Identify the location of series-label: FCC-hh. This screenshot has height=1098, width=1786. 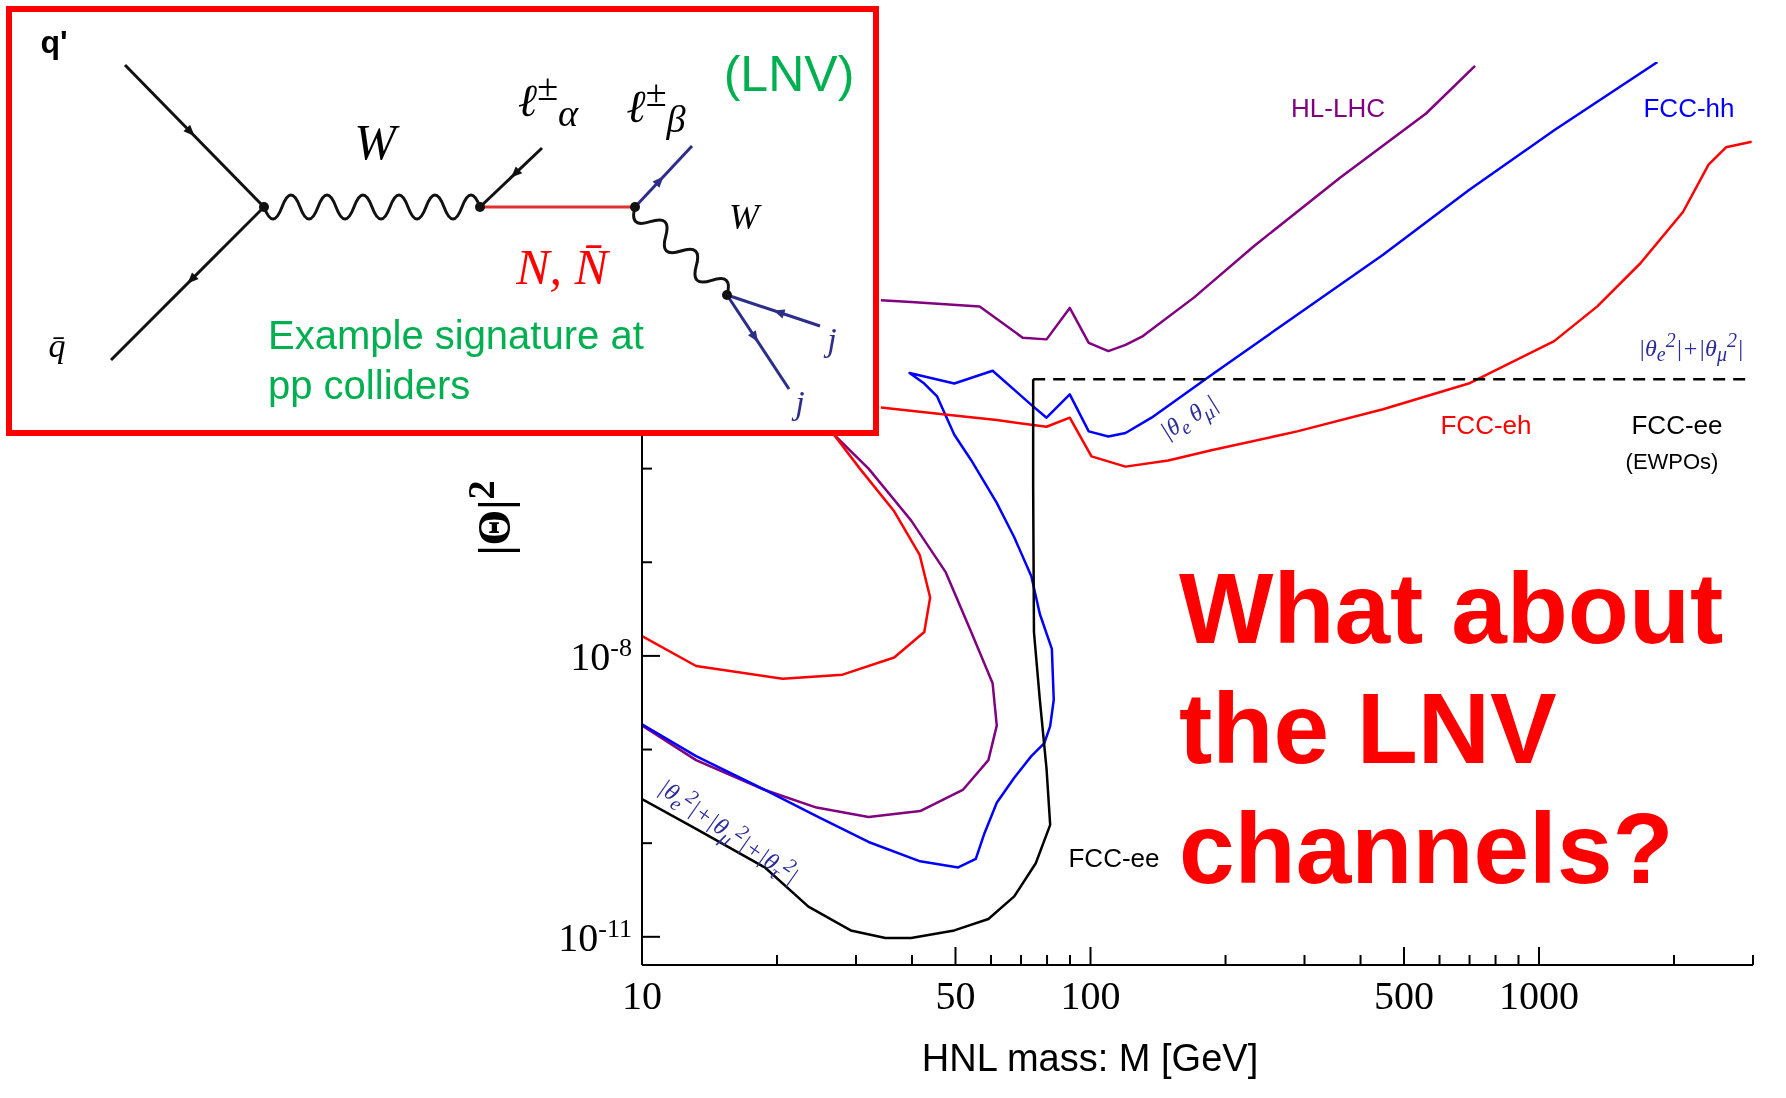
(1689, 108).